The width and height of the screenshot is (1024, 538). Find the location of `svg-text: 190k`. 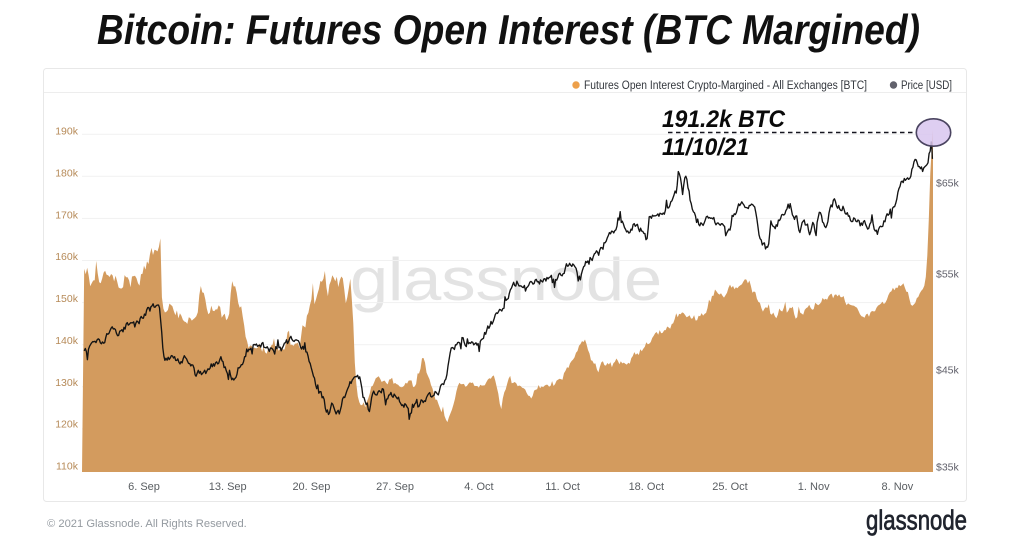

svg-text: 190k is located at coordinates (67, 132).